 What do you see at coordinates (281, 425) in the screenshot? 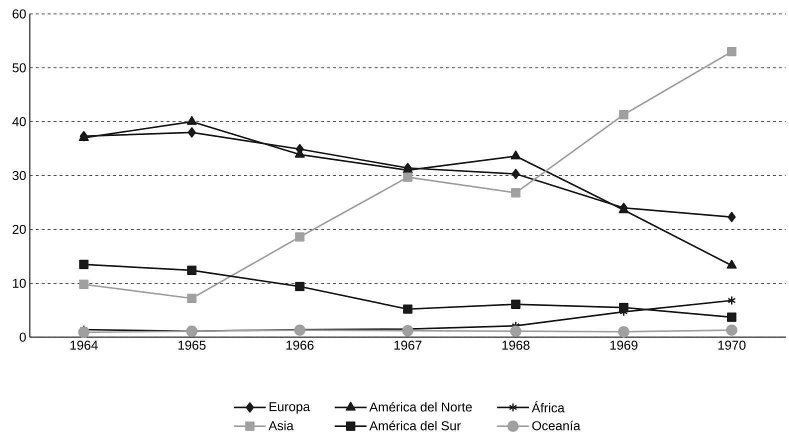
I see `legend-label: Asia` at bounding box center [281, 425].